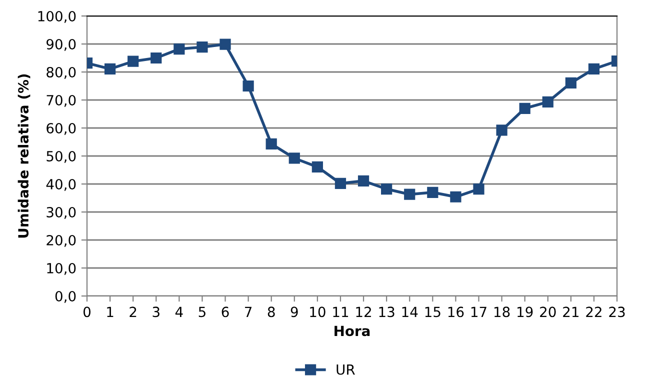 This screenshot has height=390, width=652. I want to click on x-axis-title: Hora, so click(352, 331).